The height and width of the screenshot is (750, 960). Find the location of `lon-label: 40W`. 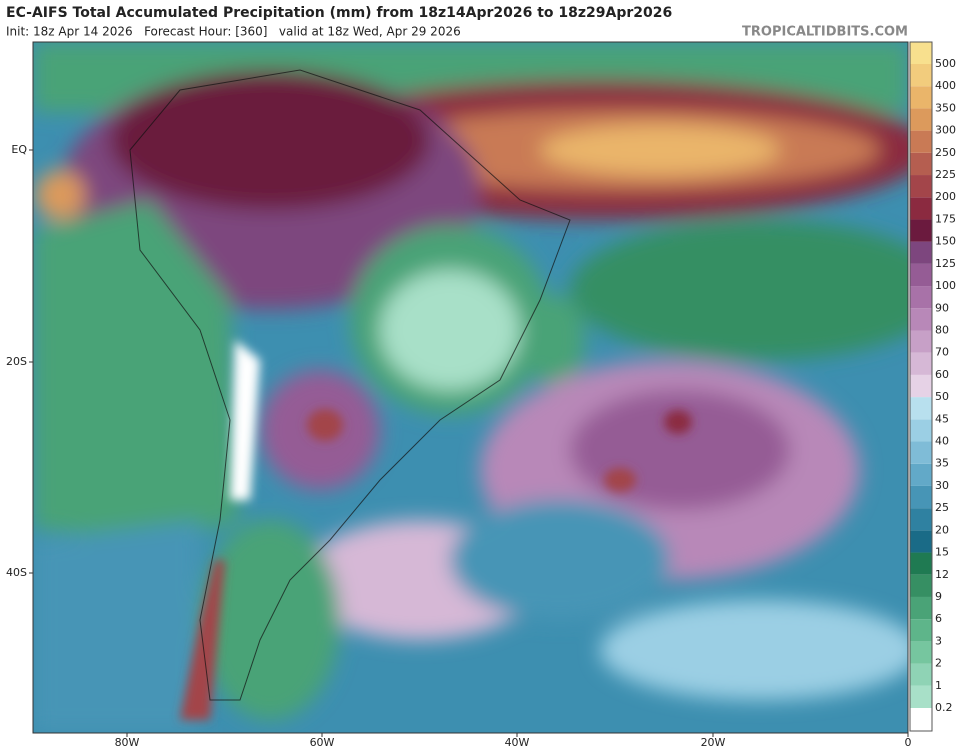

lon-label: 40W is located at coordinates (517, 742).